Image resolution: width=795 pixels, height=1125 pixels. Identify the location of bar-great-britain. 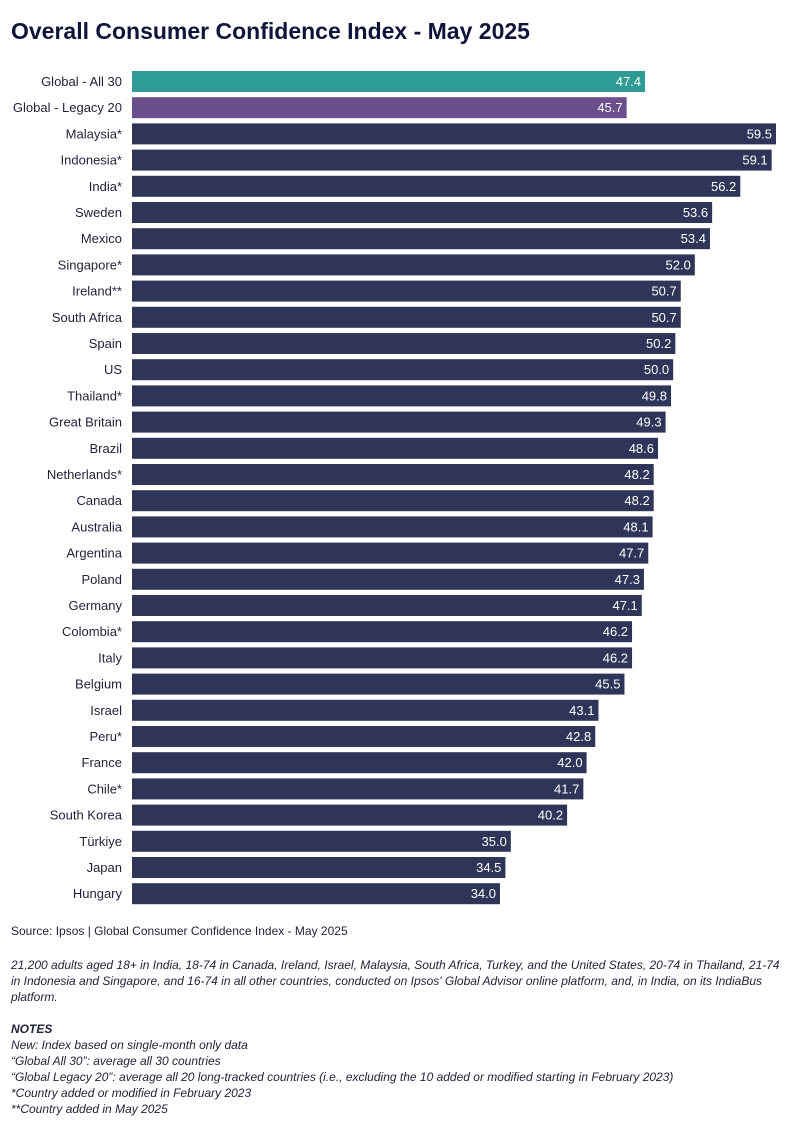
(399, 422).